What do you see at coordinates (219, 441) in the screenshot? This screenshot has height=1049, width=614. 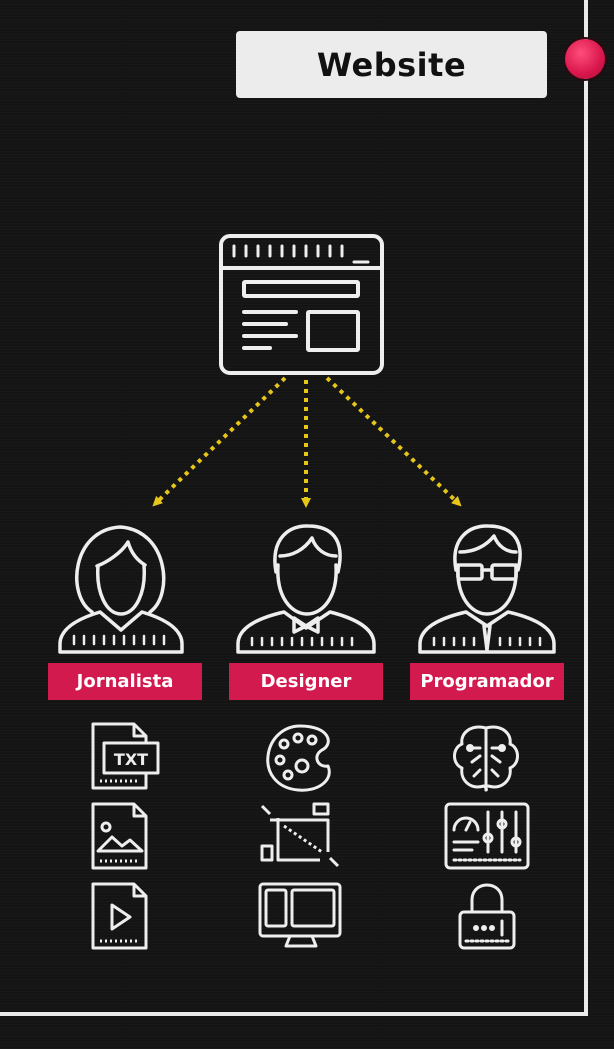 I see `arrow-to-jornalista` at bounding box center [219, 441].